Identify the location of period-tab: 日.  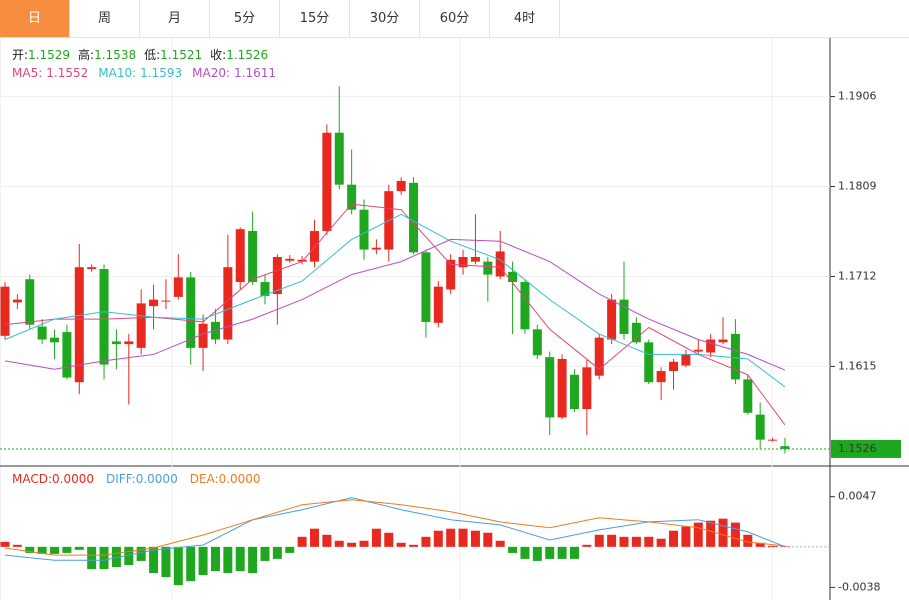
(35, 18).